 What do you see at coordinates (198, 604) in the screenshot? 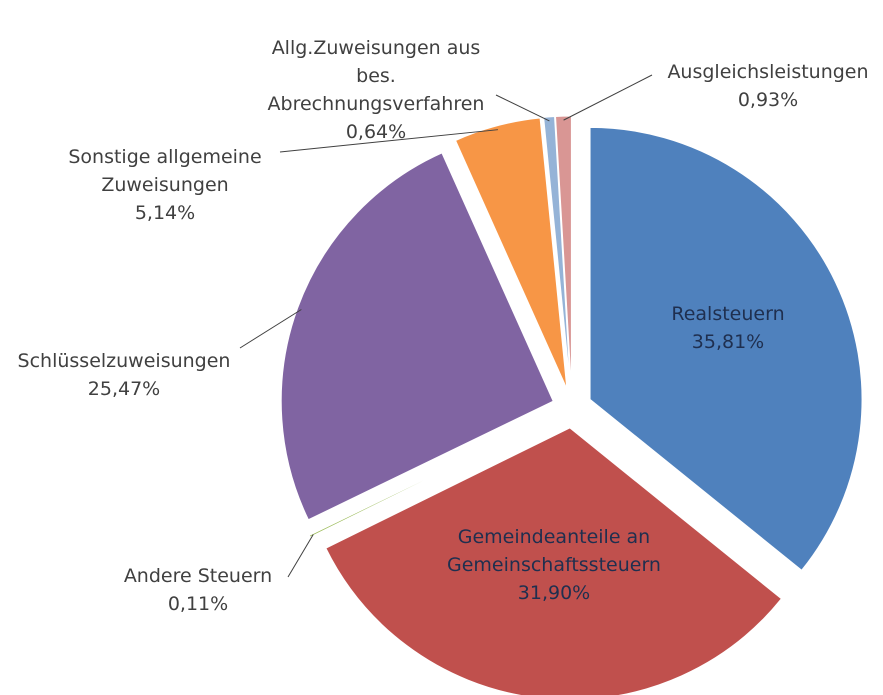
I see `value-label: 0,11%` at bounding box center [198, 604].